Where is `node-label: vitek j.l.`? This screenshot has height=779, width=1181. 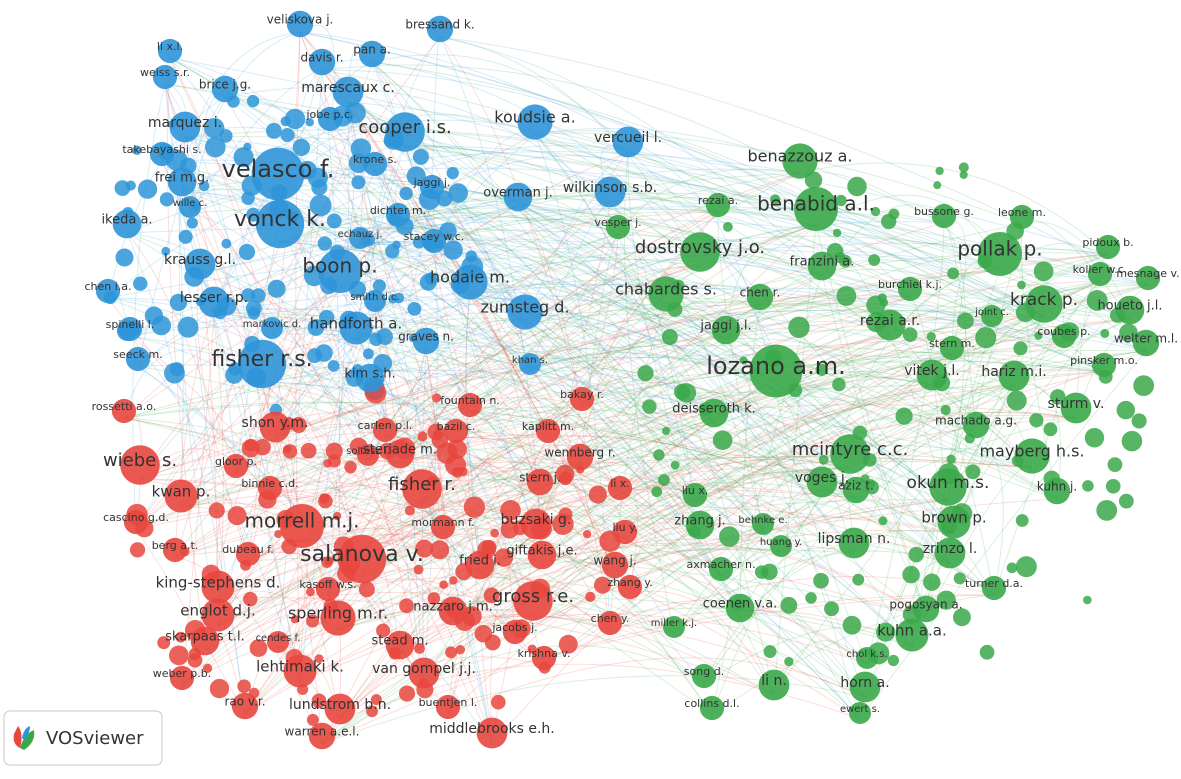 node-label: vitek j.l. is located at coordinates (932, 371).